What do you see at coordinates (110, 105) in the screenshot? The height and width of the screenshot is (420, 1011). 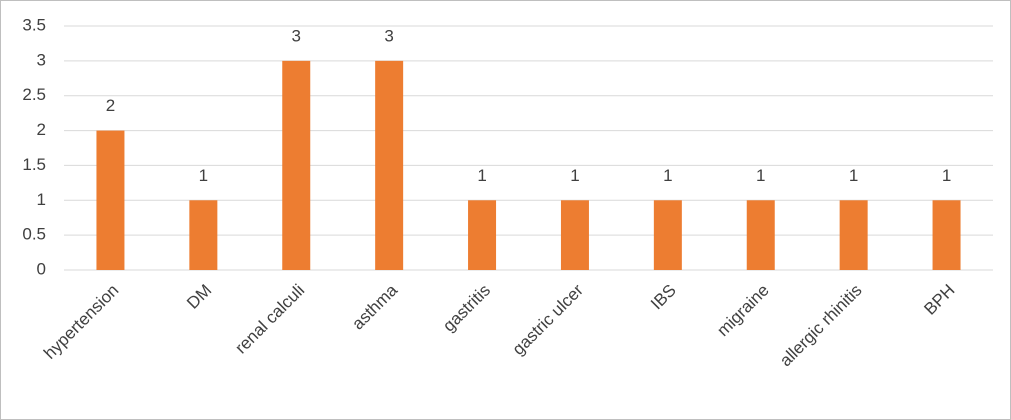 I see `data-label: 2` at bounding box center [110, 105].